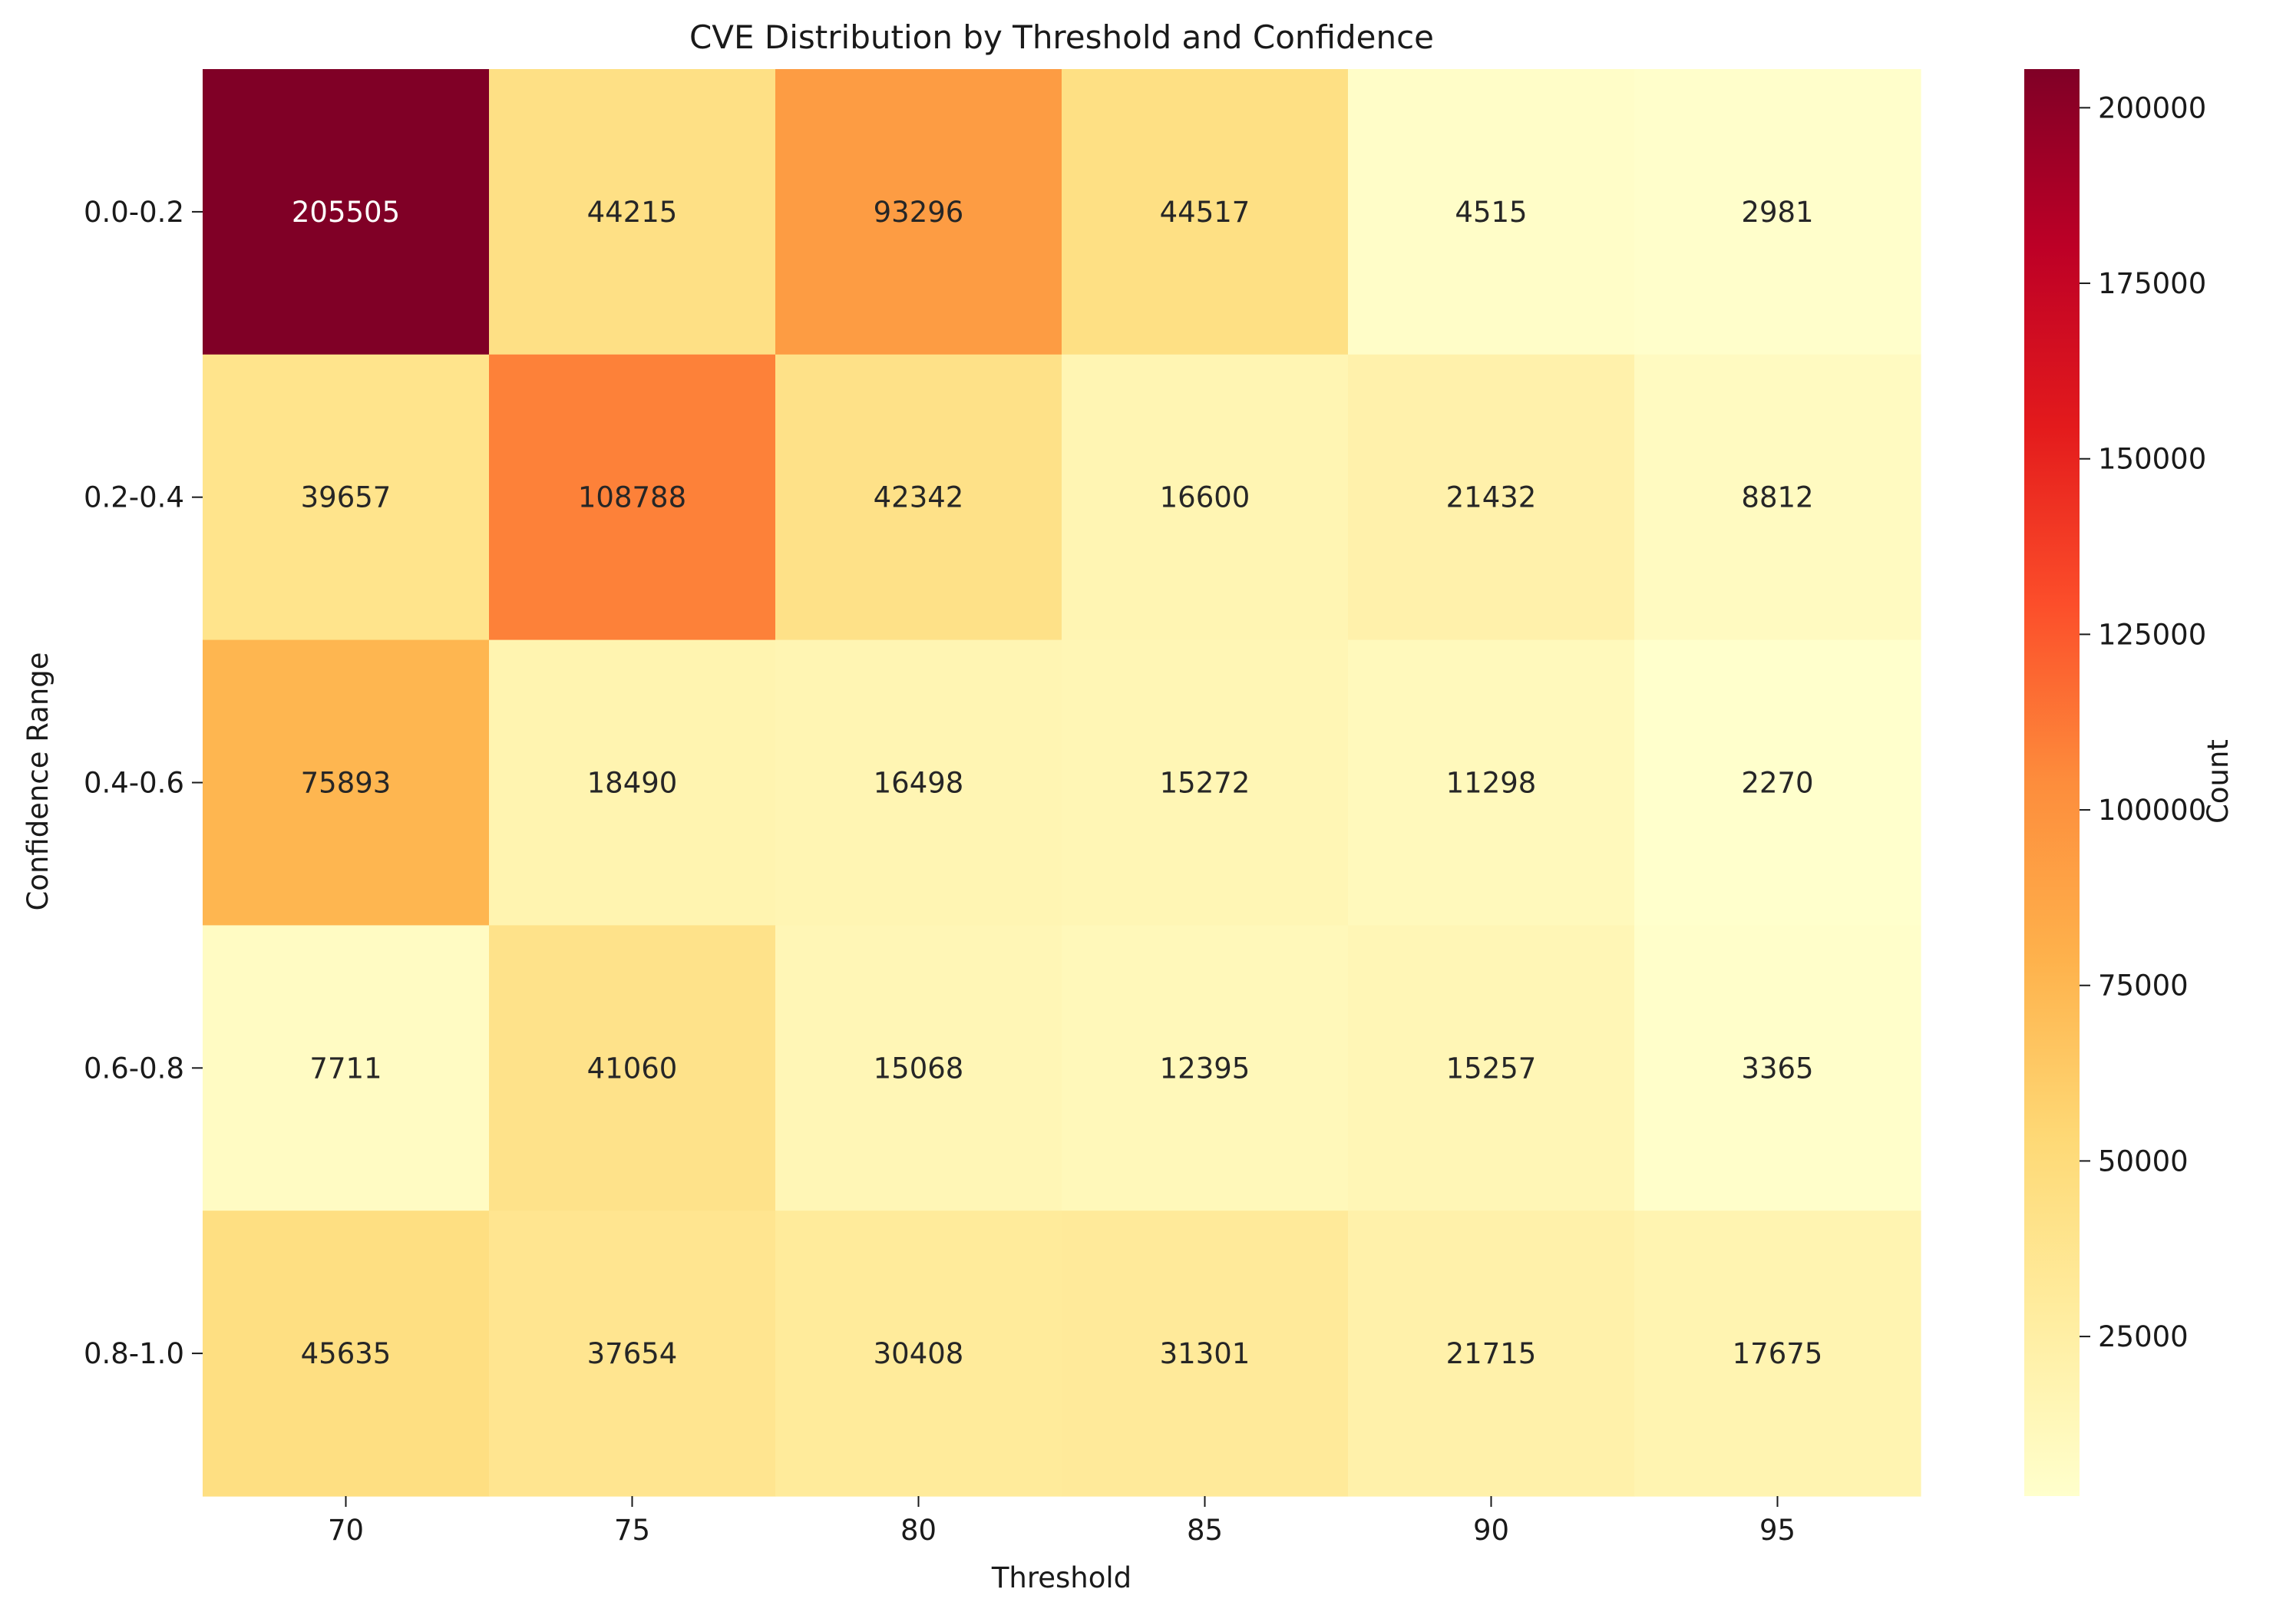 The height and width of the screenshot is (1612, 2296). I want to click on cell-value-label: 205505, so click(346, 212).